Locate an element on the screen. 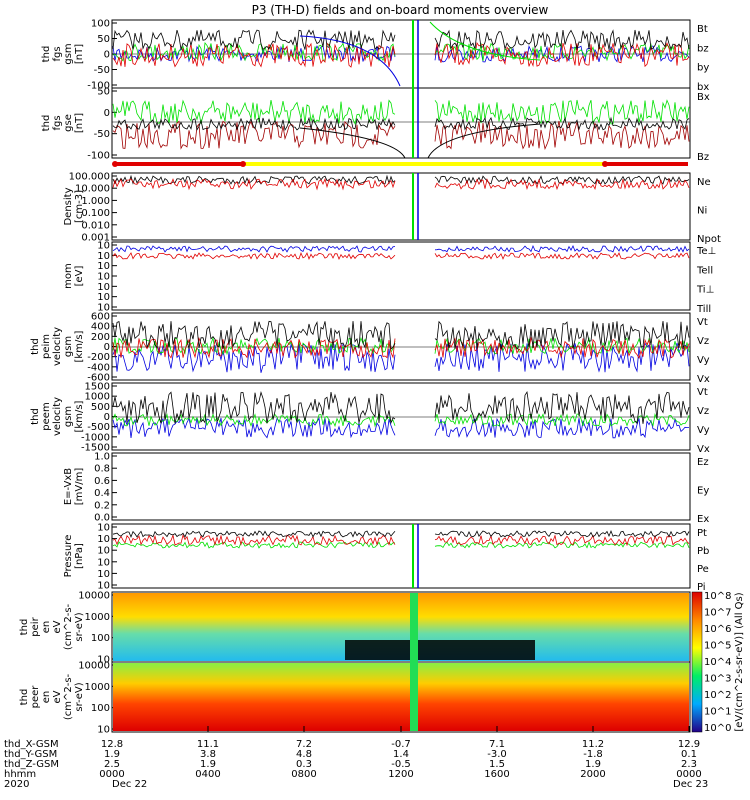  series-bz is located at coordinates (401, 54).